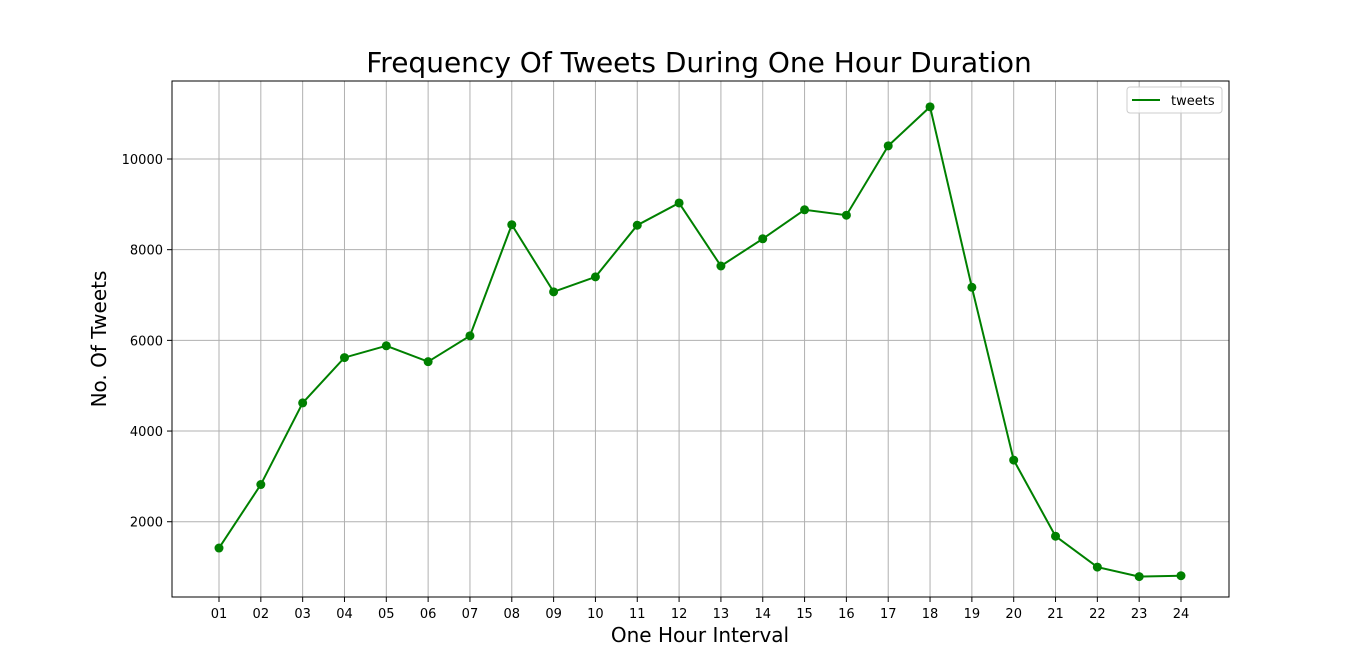 This screenshot has height=671, width=1366. What do you see at coordinates (595, 614) in the screenshot?
I see `x-tick-label: 10` at bounding box center [595, 614].